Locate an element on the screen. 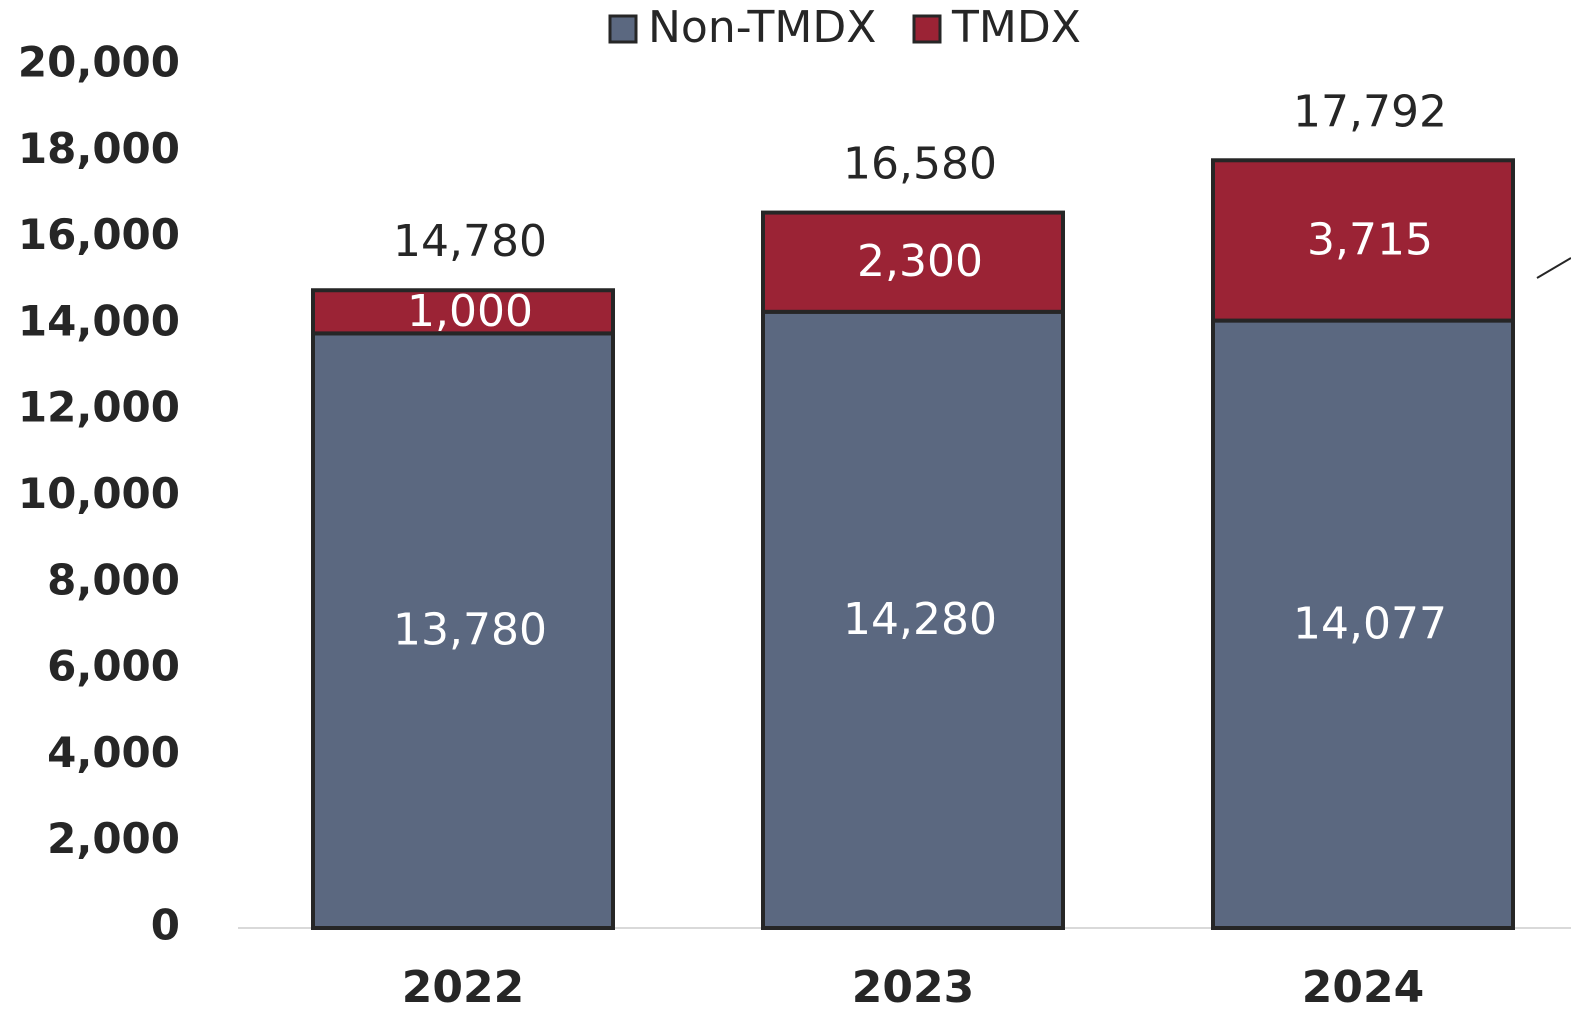  y-tick-label: 14,000 is located at coordinates (99, 320).